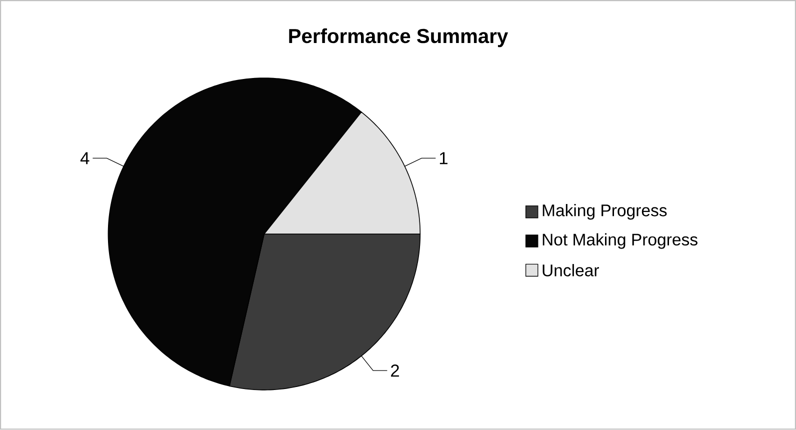 The width and height of the screenshot is (796, 430). What do you see at coordinates (570, 270) in the screenshot?
I see `legend-label: Unclear` at bounding box center [570, 270].